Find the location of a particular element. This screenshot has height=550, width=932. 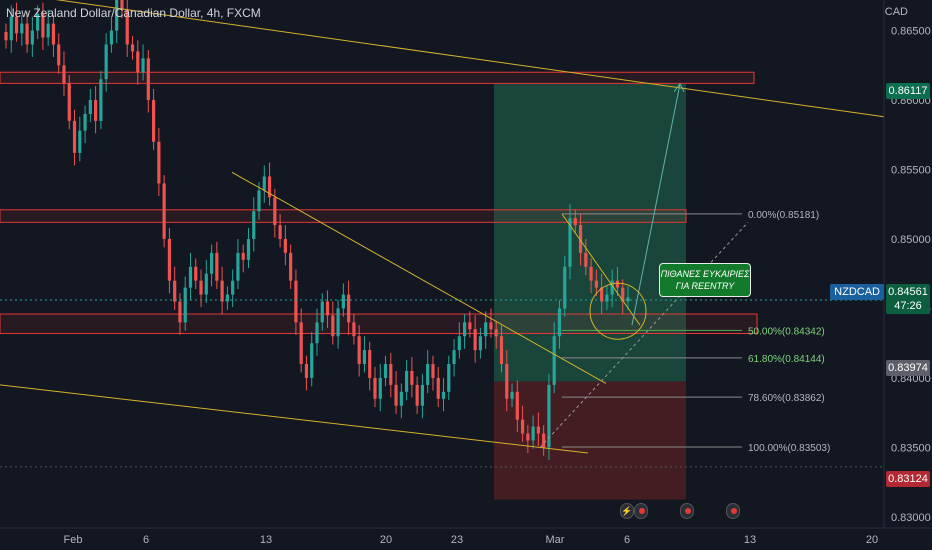

time-tick-label: 20 is located at coordinates (872, 540).